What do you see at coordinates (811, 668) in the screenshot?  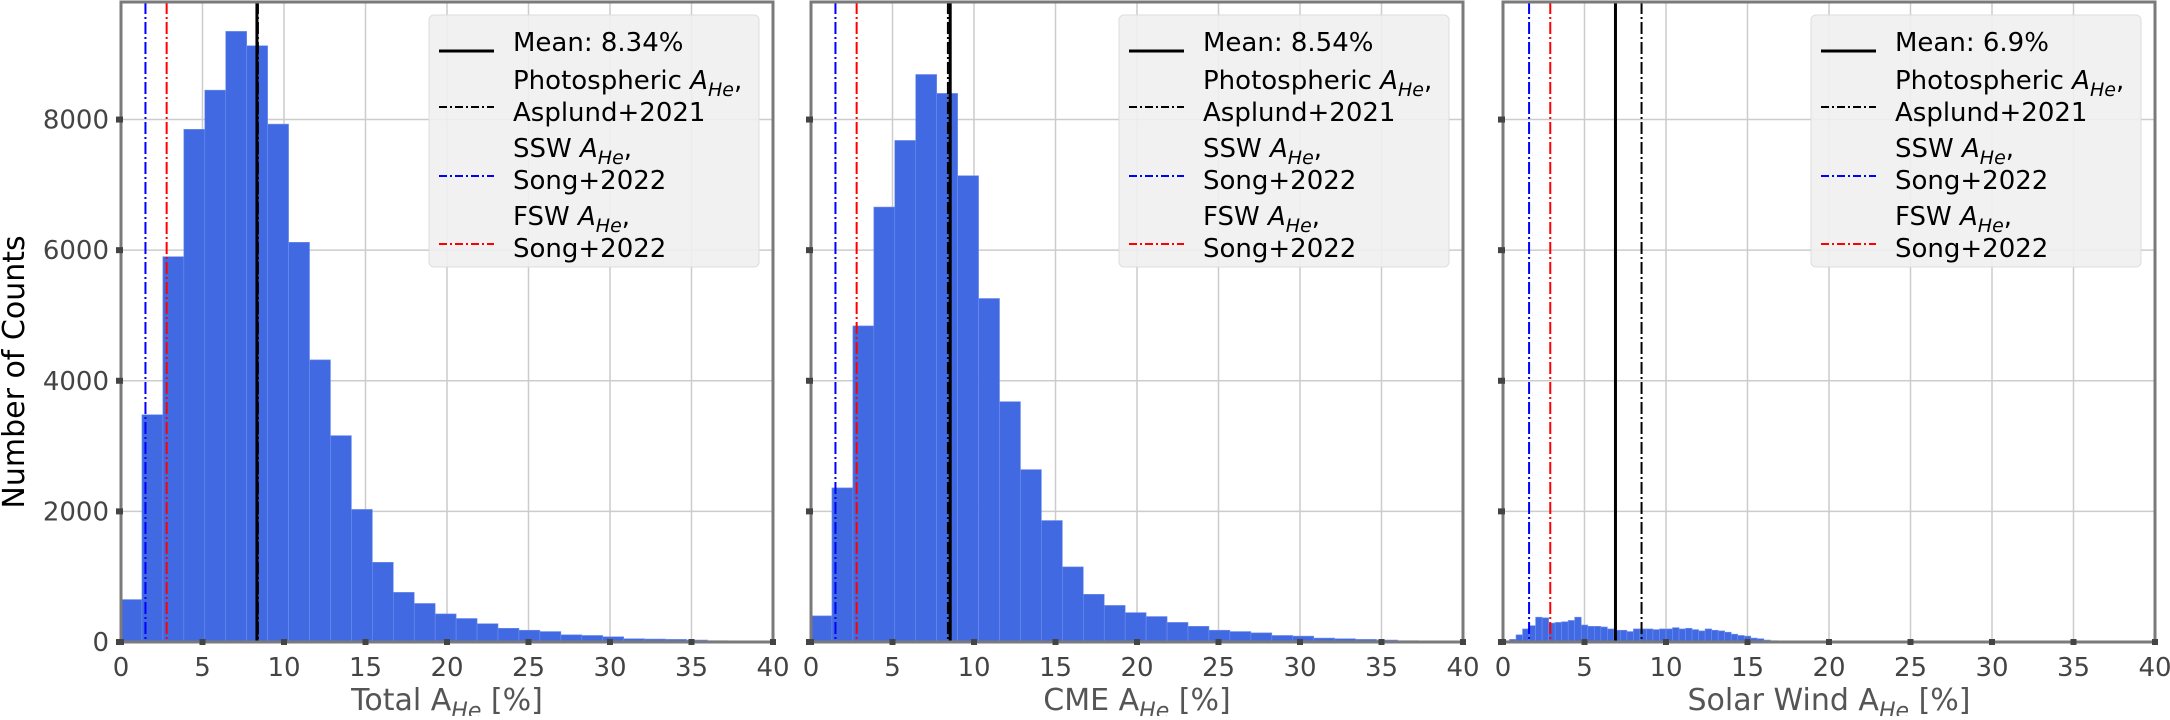 I see `x-tick-label: 0` at bounding box center [811, 668].